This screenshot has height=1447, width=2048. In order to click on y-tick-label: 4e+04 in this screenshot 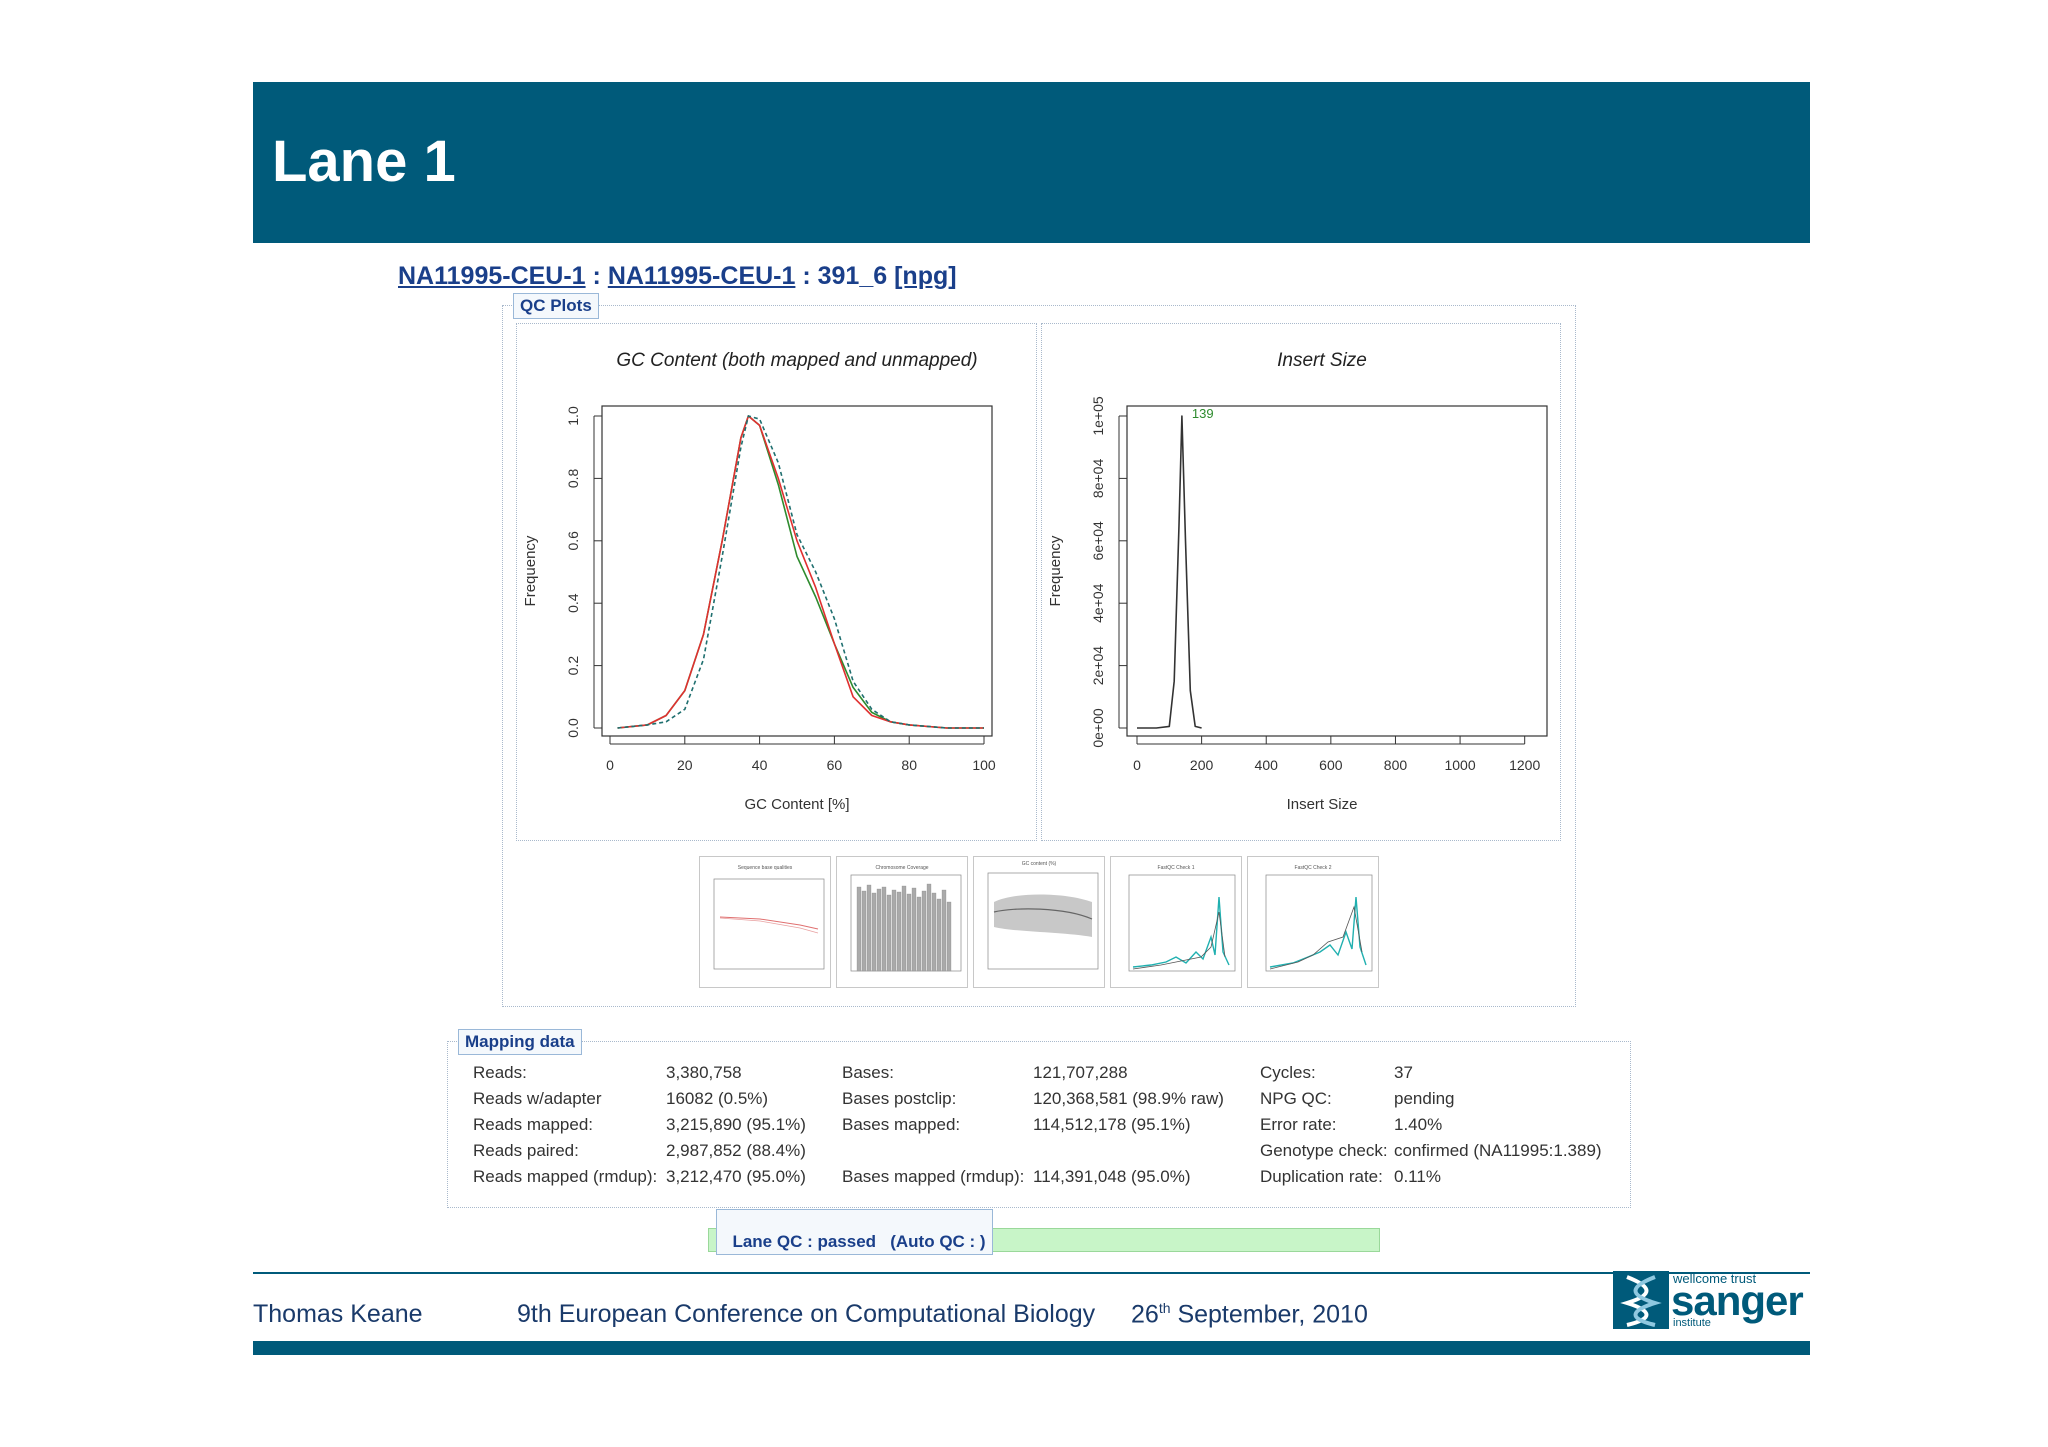, I will do `click(1098, 603)`.